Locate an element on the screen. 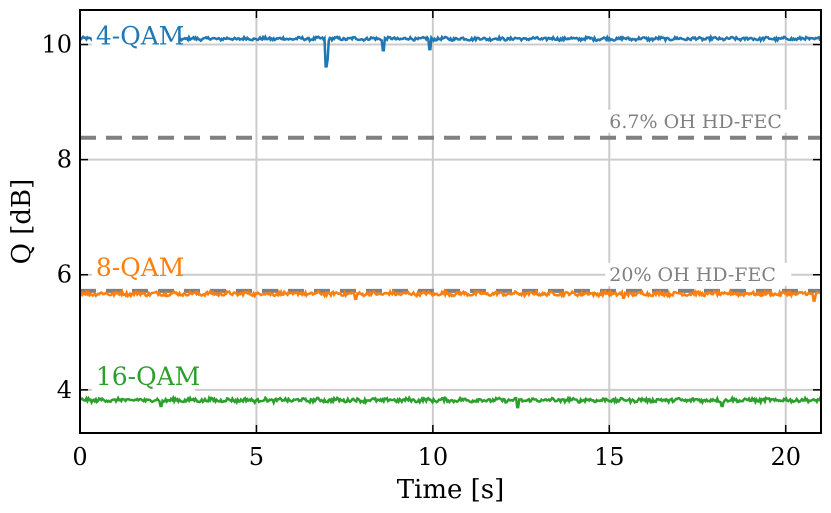 The width and height of the screenshot is (831, 513). x-tick-label: 15 is located at coordinates (609, 457).